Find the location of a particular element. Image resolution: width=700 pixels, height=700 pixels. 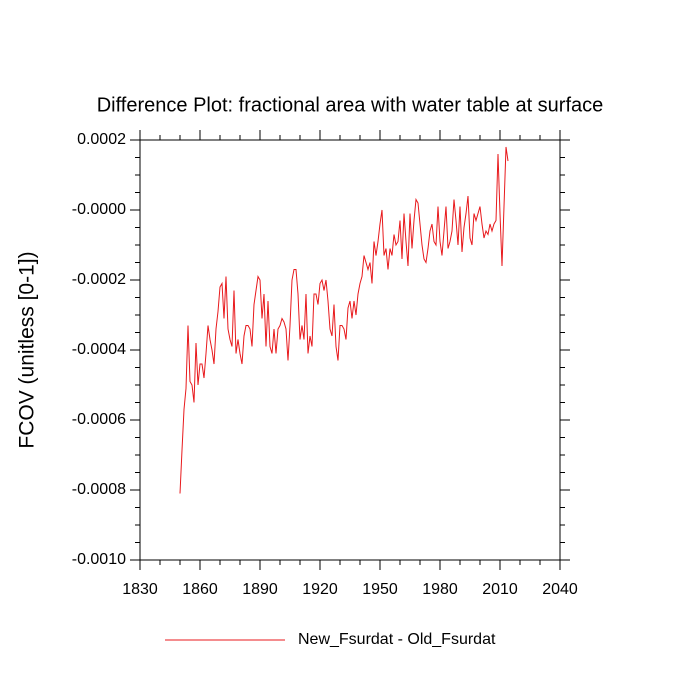

y-tick-label: -0.0010 is located at coordinates (99, 559).